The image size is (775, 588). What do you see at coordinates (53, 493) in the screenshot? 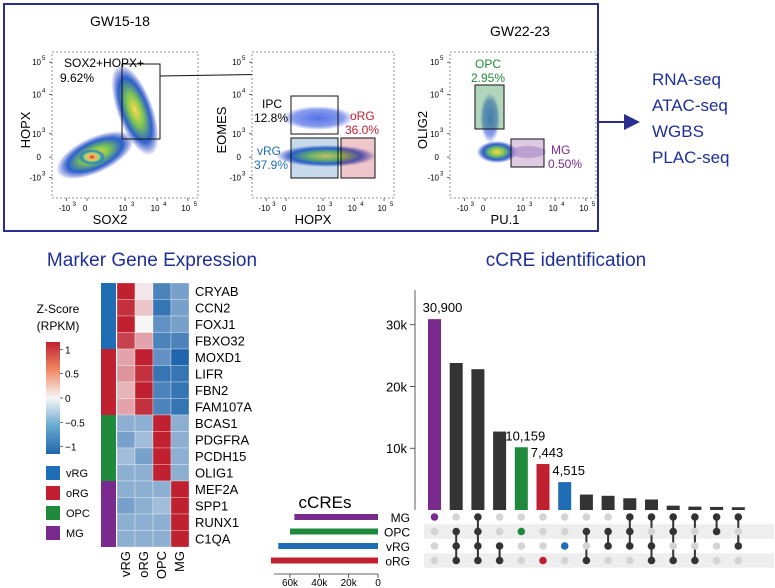
I see `legend-swatch-org` at bounding box center [53, 493].